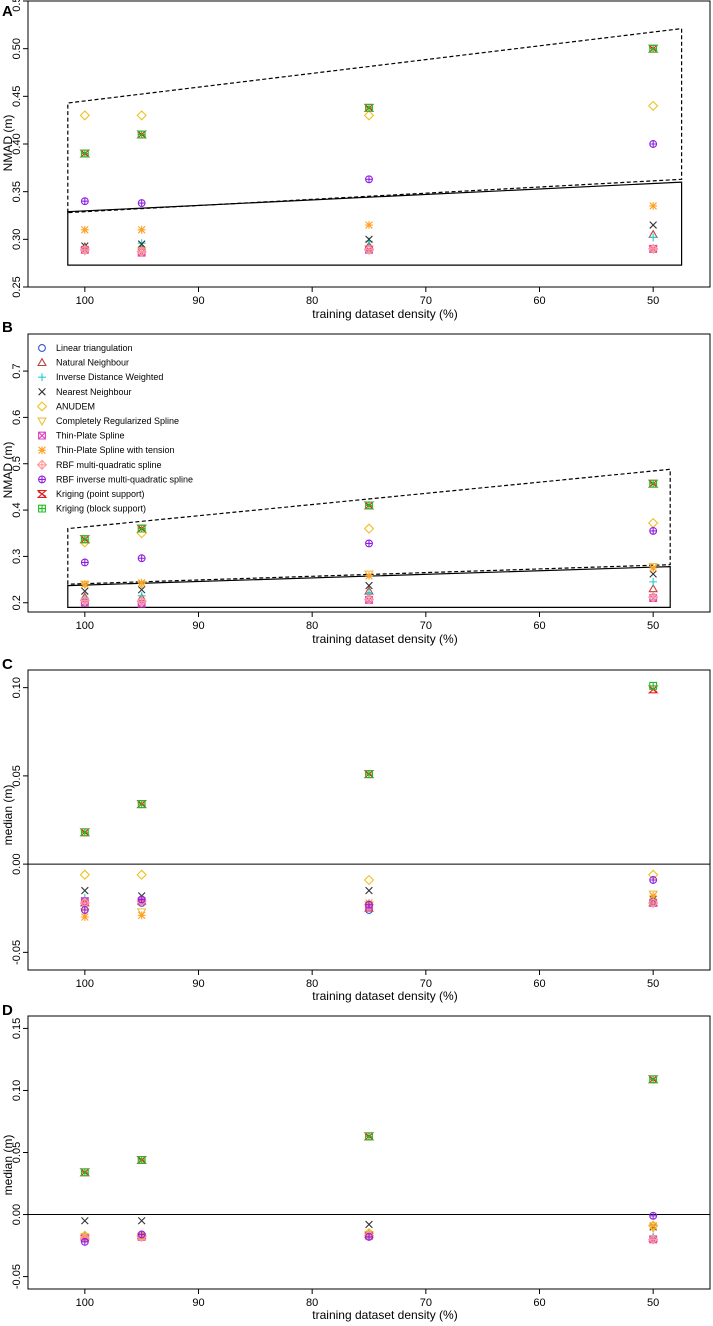 Image resolution: width=713 pixels, height=1326 pixels. Describe the element at coordinates (117, 421) in the screenshot. I see `panel-b-legend-label: Completely Regularized Spline` at that location.